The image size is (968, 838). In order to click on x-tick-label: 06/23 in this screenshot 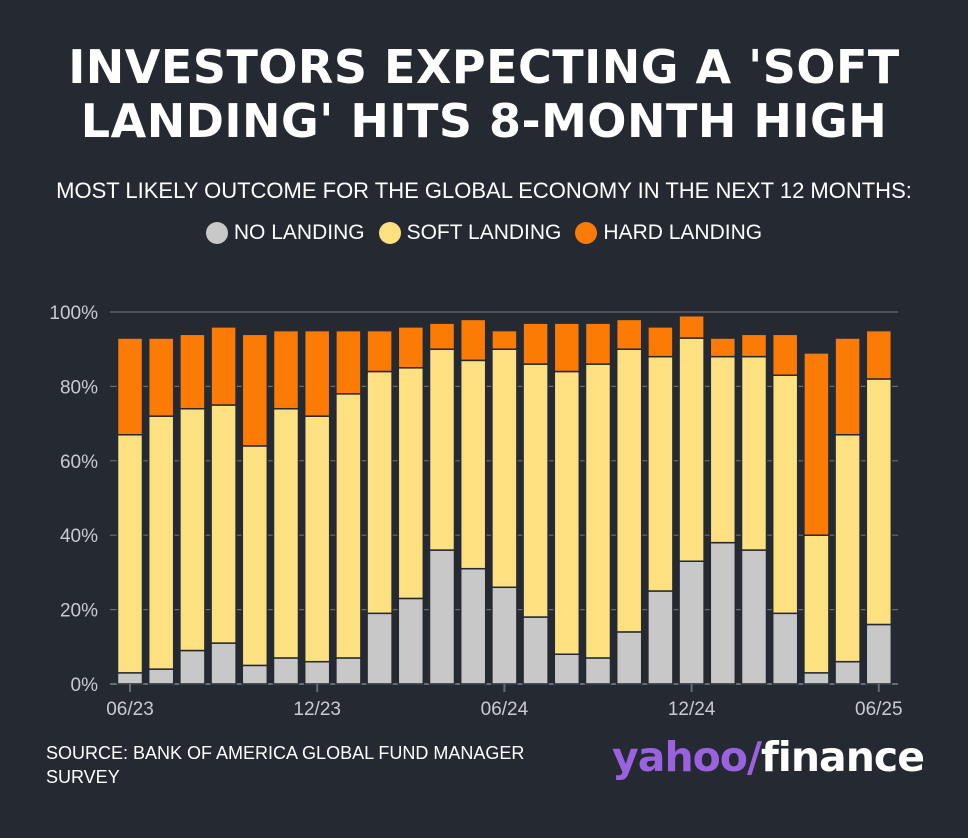, I will do `click(130, 709)`.